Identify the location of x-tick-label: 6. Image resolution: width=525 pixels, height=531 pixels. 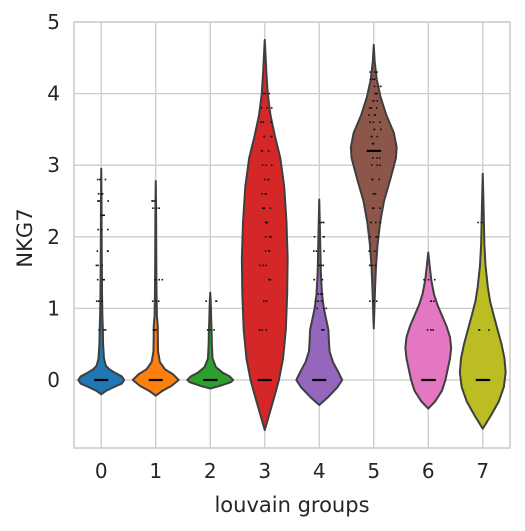
(428, 471).